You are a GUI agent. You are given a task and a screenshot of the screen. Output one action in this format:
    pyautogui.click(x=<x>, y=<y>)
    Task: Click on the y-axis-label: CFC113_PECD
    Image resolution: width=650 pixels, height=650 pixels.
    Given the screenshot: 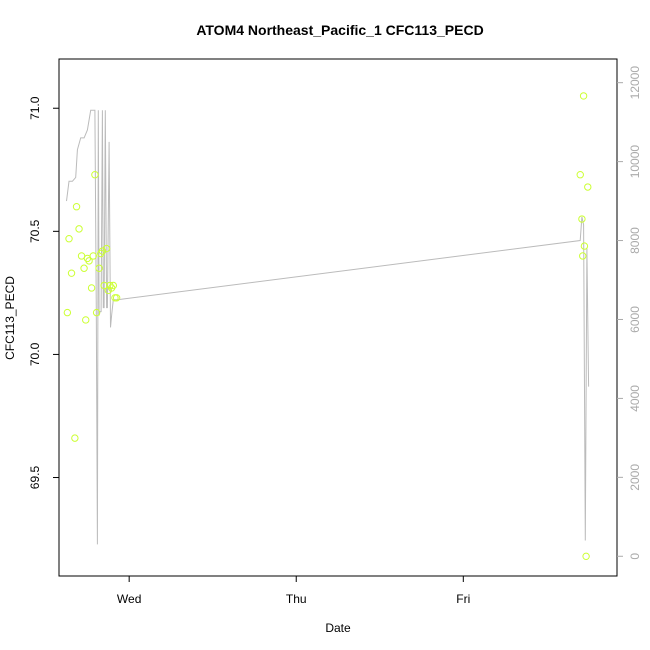 What is the action you would take?
    pyautogui.click(x=10, y=318)
    